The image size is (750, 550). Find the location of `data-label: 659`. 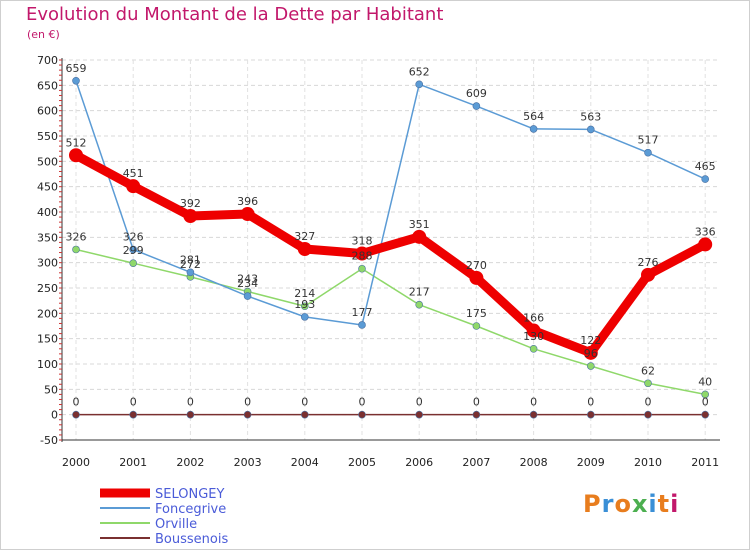

data-label: 659 is located at coordinates (76, 68).